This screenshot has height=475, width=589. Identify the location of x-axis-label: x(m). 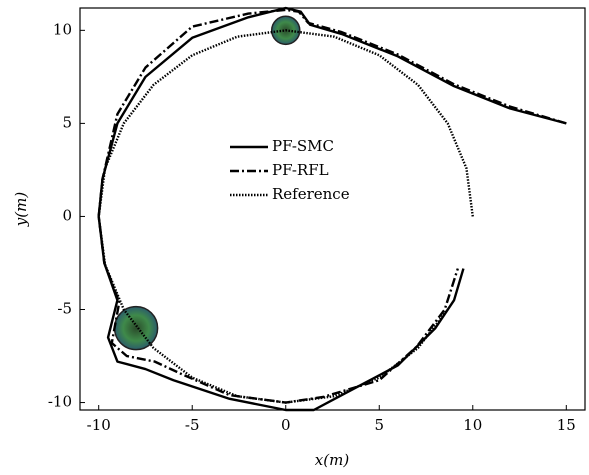
(332, 460).